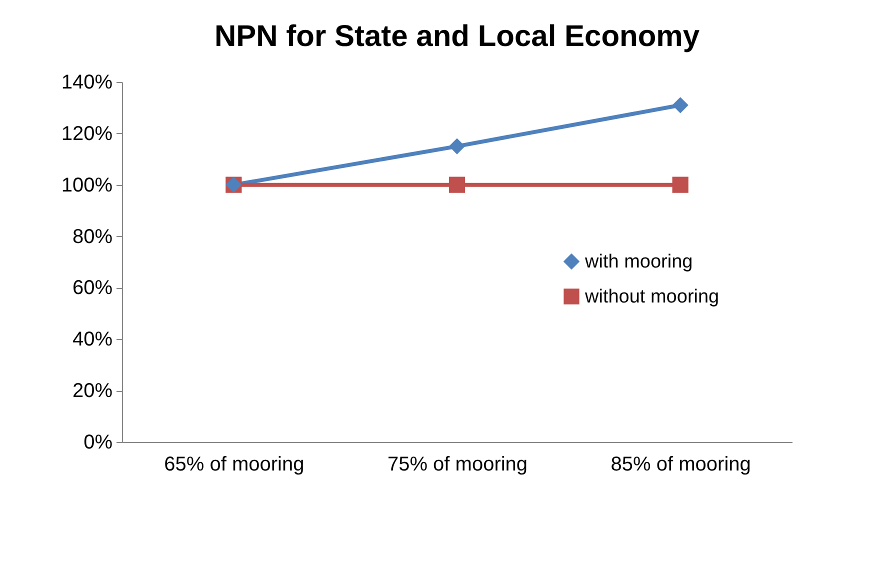 This screenshot has width=872, height=563. Describe the element at coordinates (87, 133) in the screenshot. I see `y-tick-label: 120%` at that location.